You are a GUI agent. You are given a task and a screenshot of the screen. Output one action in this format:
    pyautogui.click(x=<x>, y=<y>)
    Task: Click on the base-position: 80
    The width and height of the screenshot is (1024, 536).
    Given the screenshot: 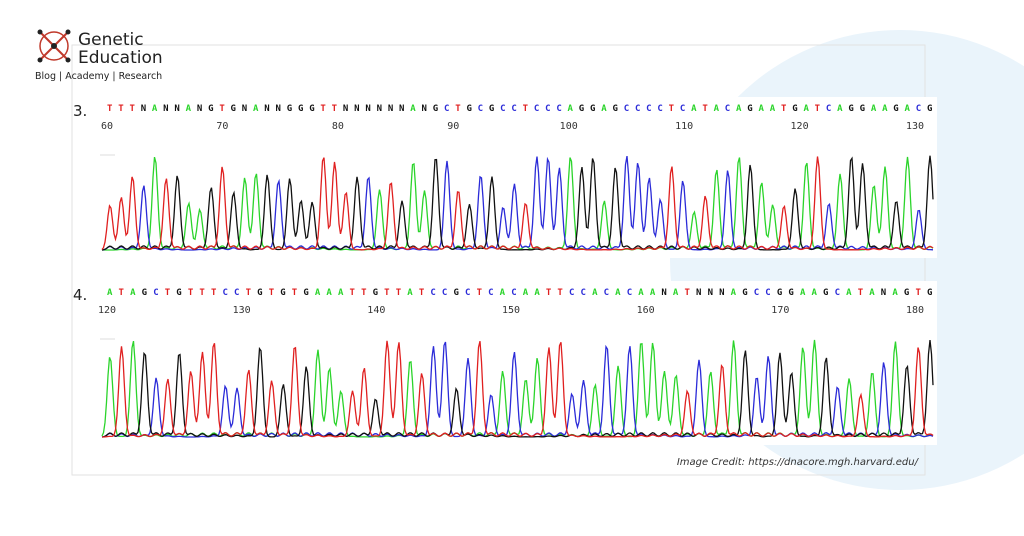 What is the action you would take?
    pyautogui.click(x=338, y=126)
    